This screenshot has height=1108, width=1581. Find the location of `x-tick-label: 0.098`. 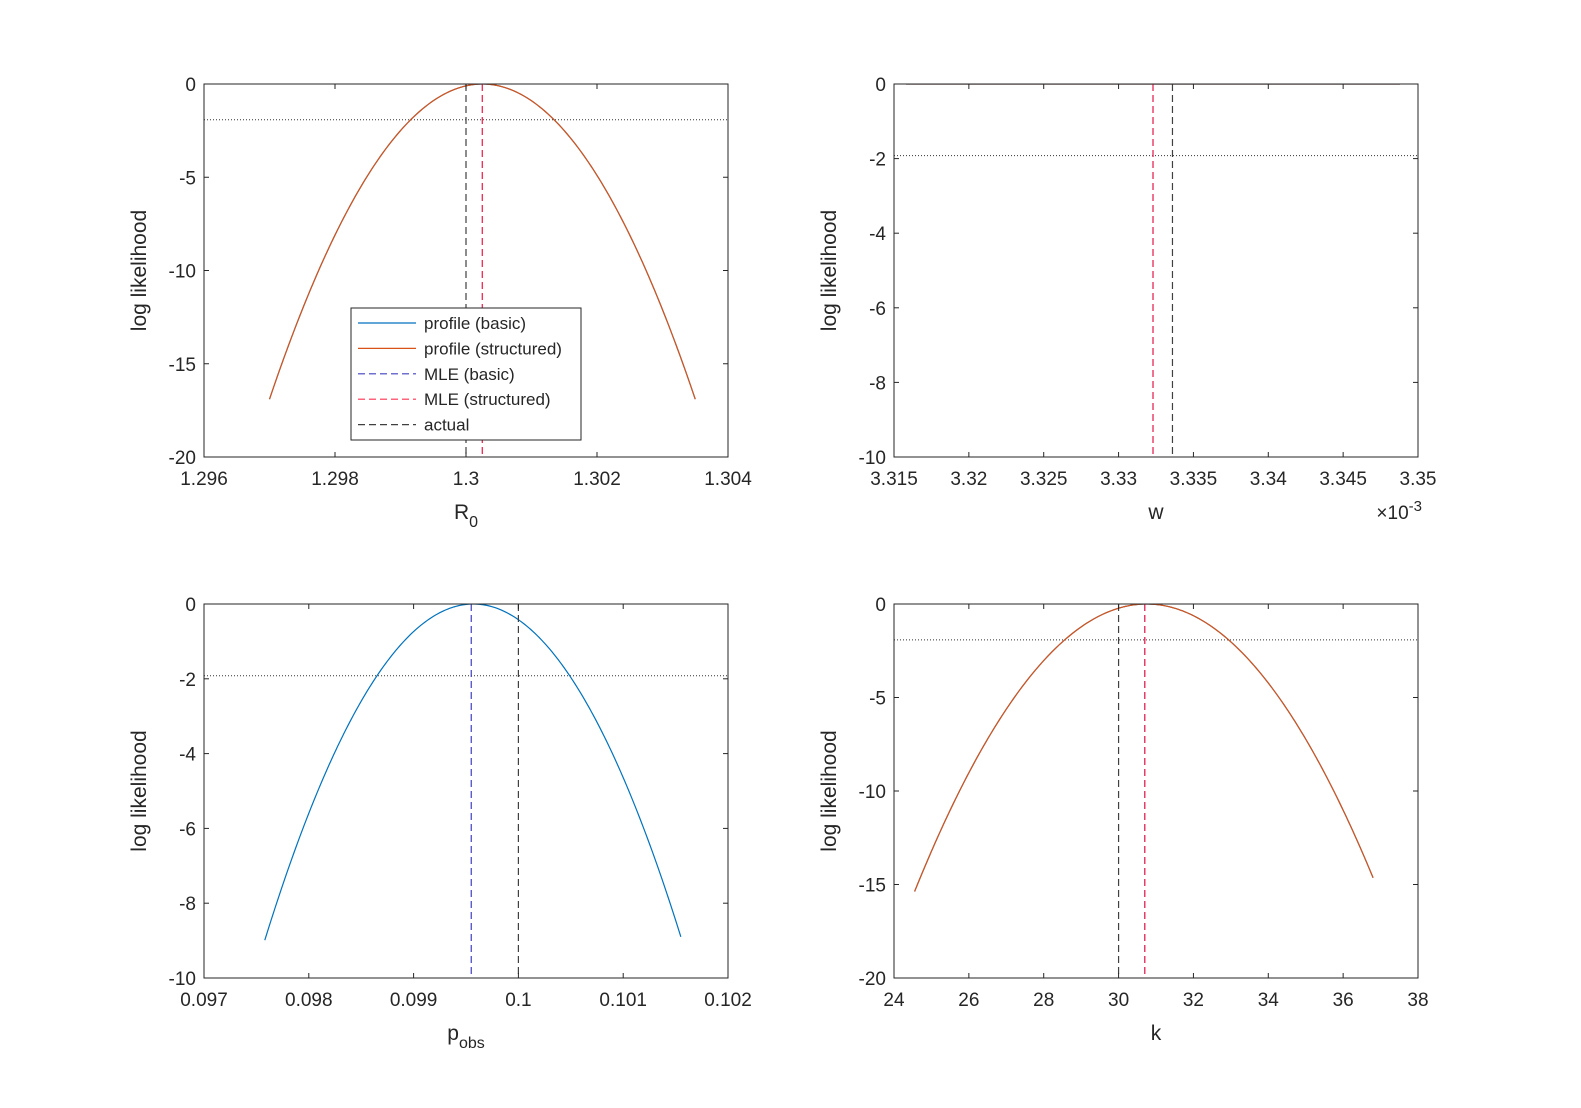

x-tick-label: 0.098 is located at coordinates (309, 1000).